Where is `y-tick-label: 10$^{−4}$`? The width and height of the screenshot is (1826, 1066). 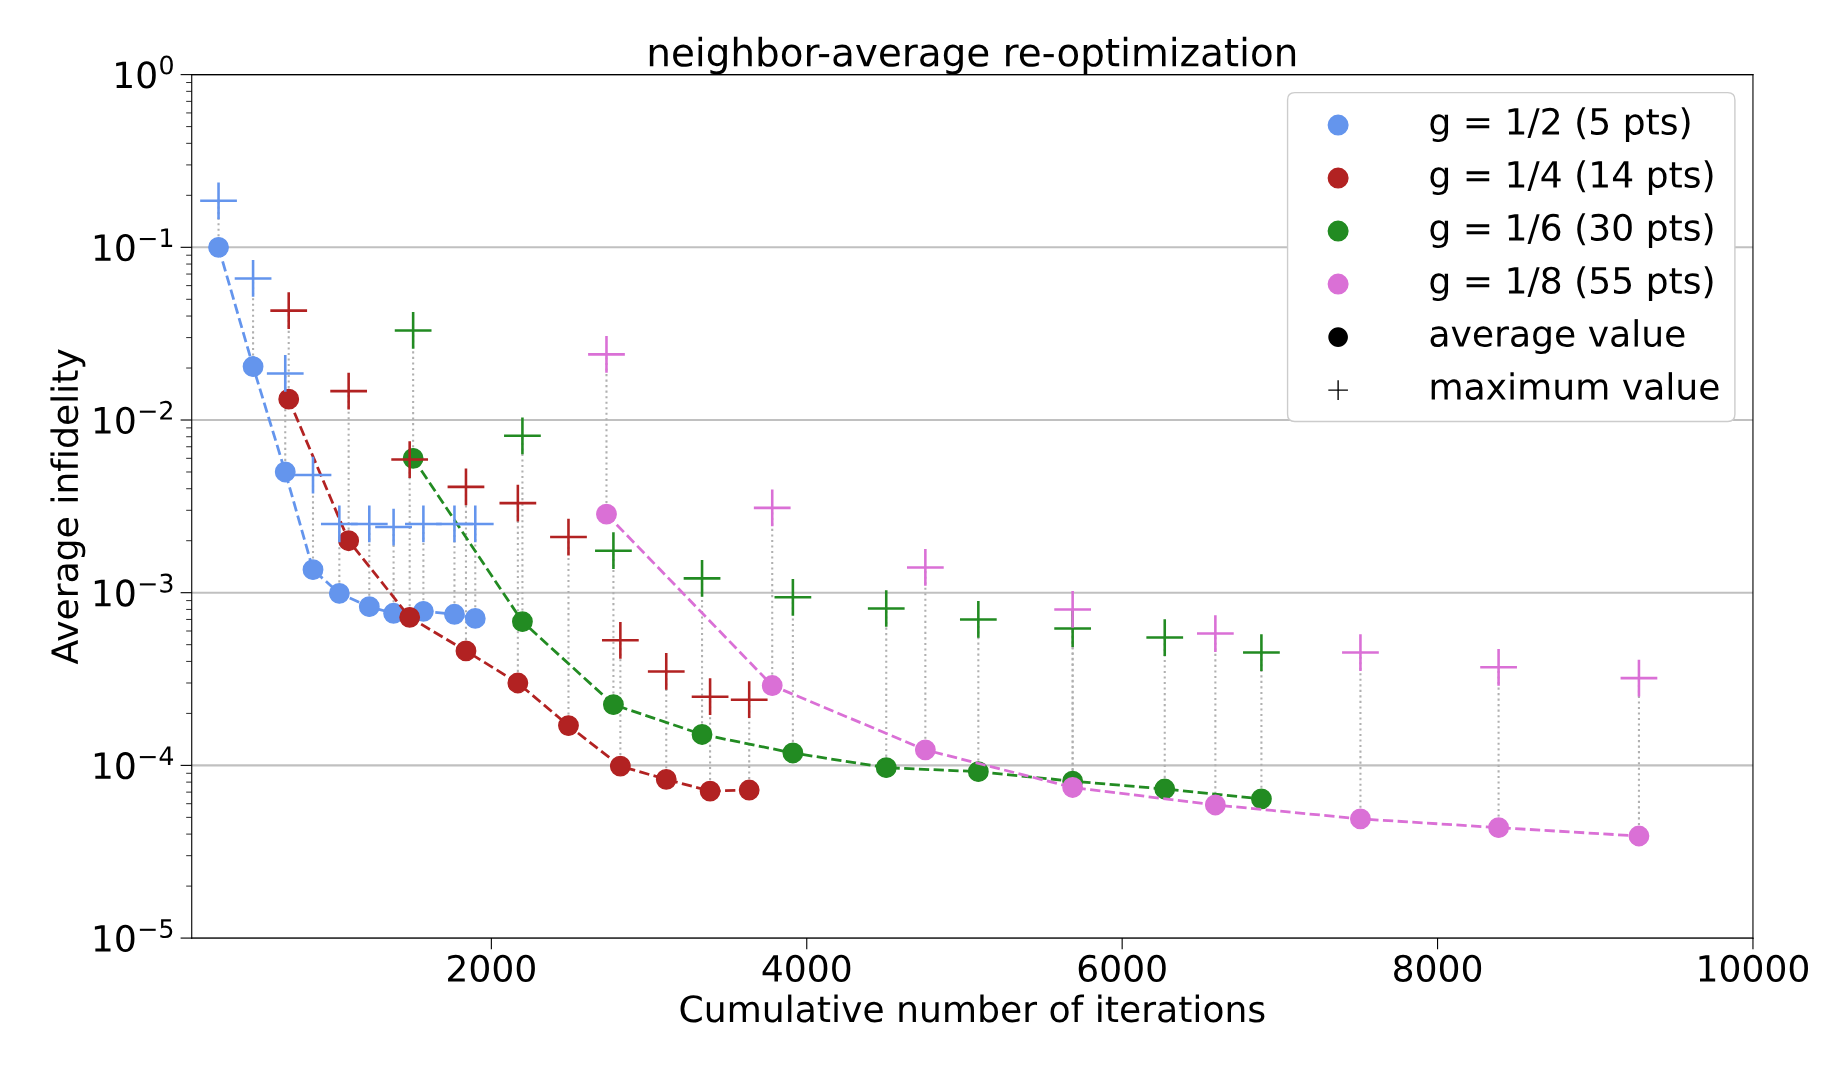
y-tick-label: 10$^{−4}$ is located at coordinates (134, 763).